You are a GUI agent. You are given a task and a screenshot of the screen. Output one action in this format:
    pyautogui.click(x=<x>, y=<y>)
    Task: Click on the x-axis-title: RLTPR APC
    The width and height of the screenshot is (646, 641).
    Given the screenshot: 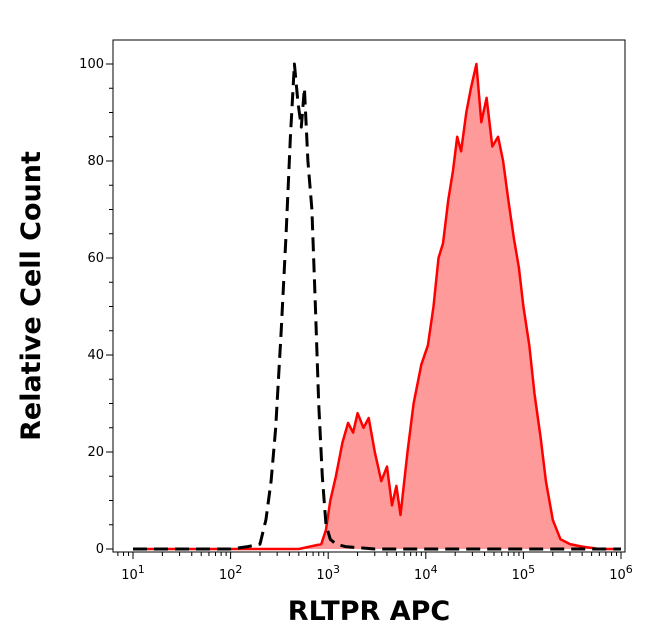 What is the action you would take?
    pyautogui.click(x=369, y=611)
    